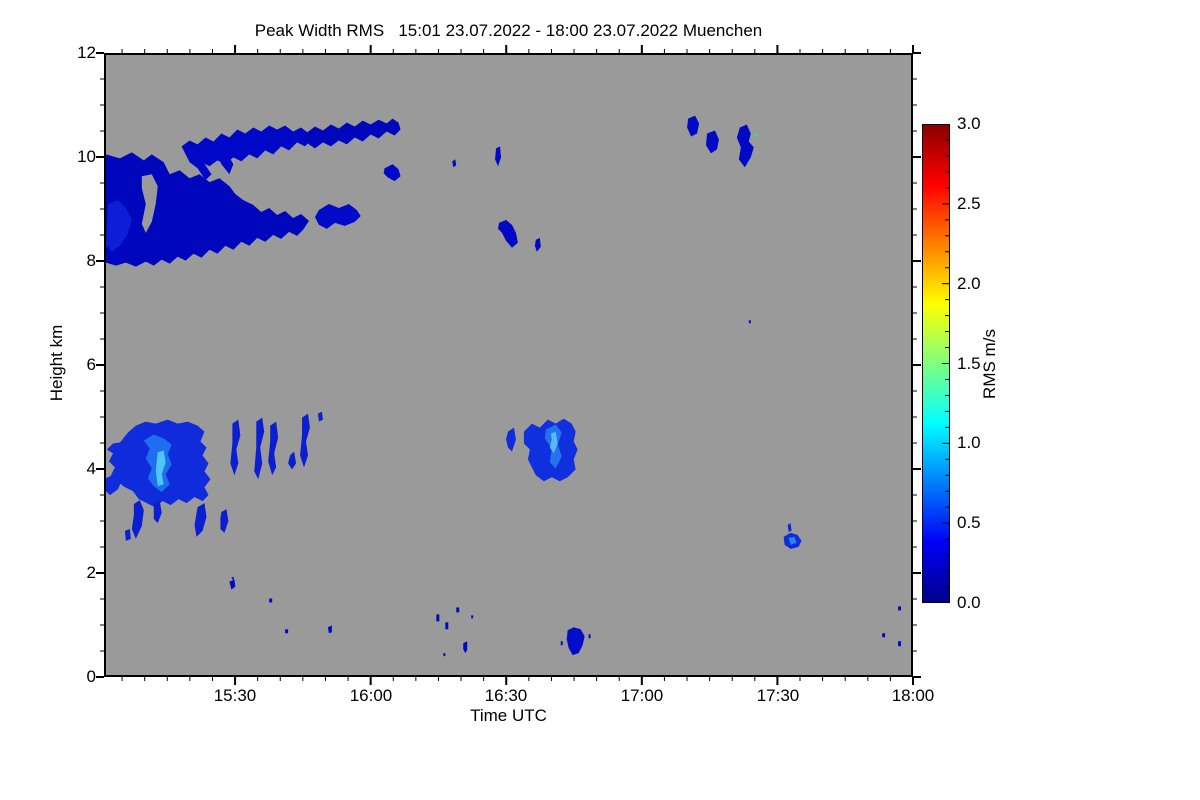 The image size is (1200, 800). What do you see at coordinates (91, 468) in the screenshot?
I see `y-tick-label: 4` at bounding box center [91, 468].